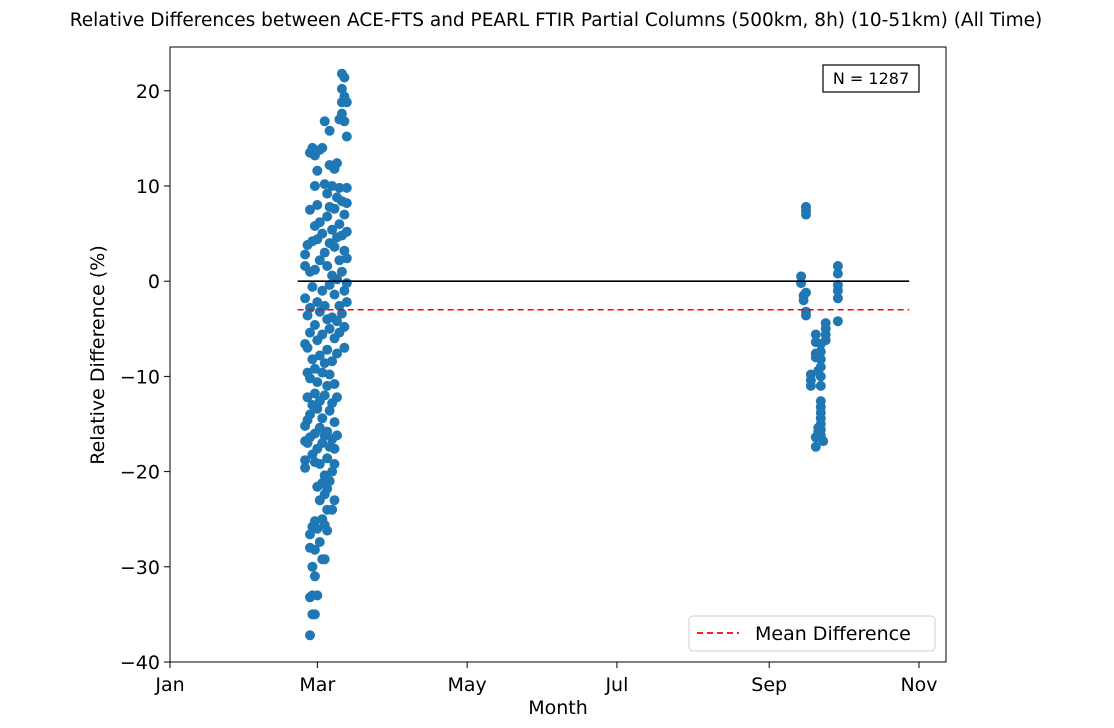  Describe the element at coordinates (558, 708) in the screenshot. I see `x-axis-label: Month` at that location.